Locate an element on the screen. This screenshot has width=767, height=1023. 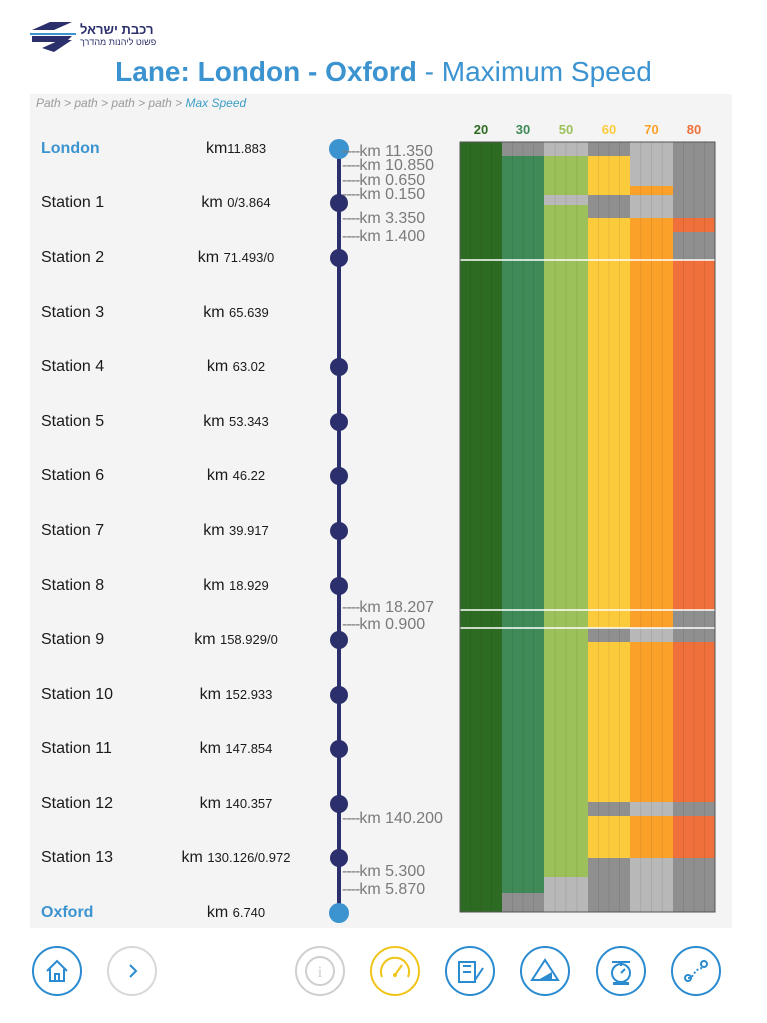
station-name: Station 1 is located at coordinates (73, 202).